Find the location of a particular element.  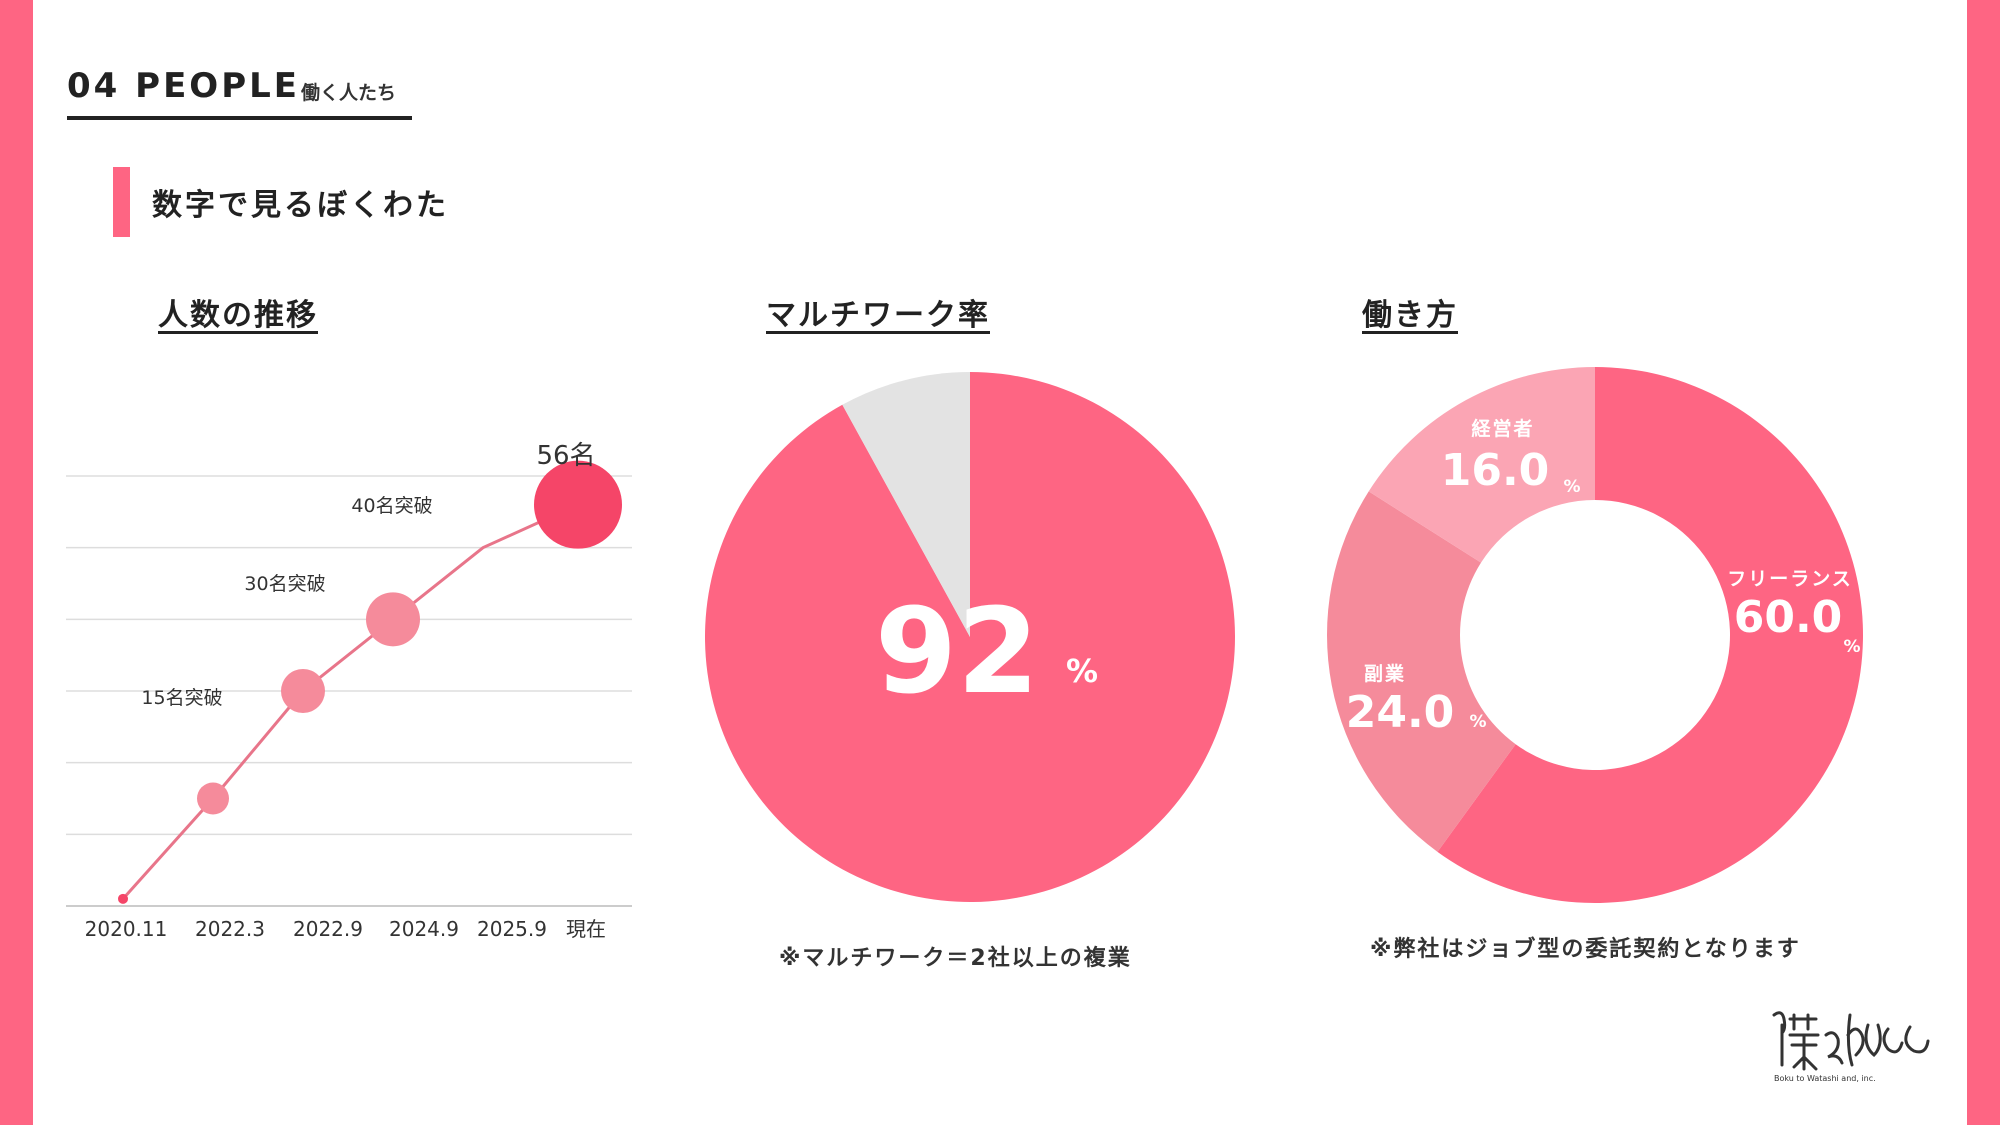

section-title: 04 PEOPLE is located at coordinates (184, 86).